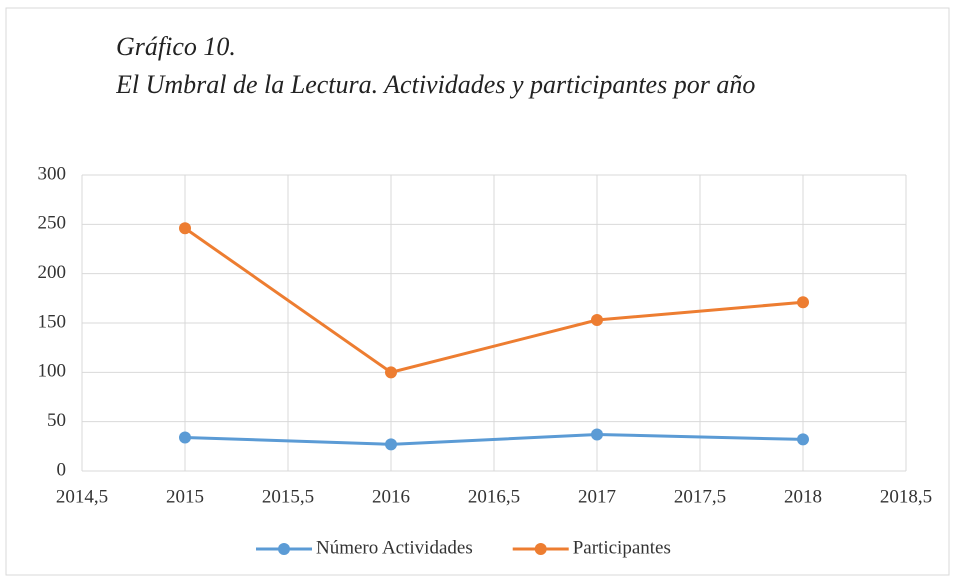 Image resolution: width=955 pixels, height=579 pixels. I want to click on x-tick-label: 2015,5, so click(288, 496).